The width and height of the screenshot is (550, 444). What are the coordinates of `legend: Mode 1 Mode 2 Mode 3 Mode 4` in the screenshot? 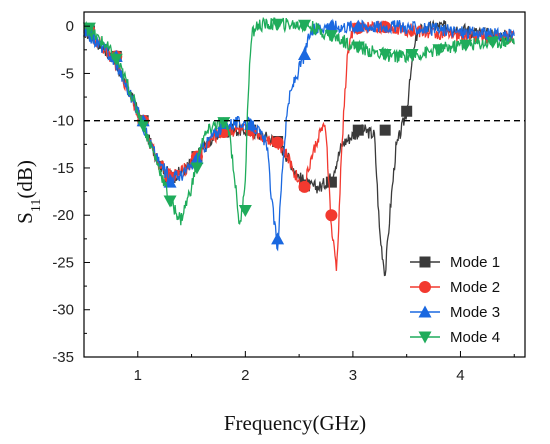 It's located at (455, 300).